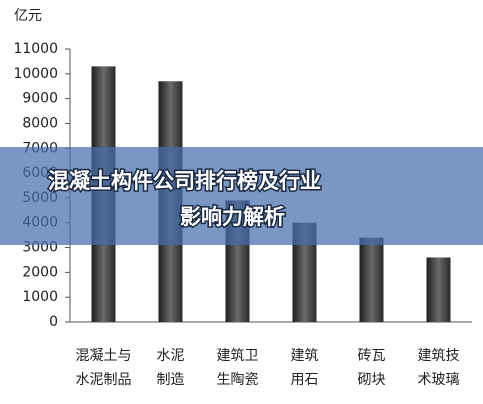  Describe the element at coordinates (171, 356) in the screenshot. I see `x-tick-label: 水泥` at that location.